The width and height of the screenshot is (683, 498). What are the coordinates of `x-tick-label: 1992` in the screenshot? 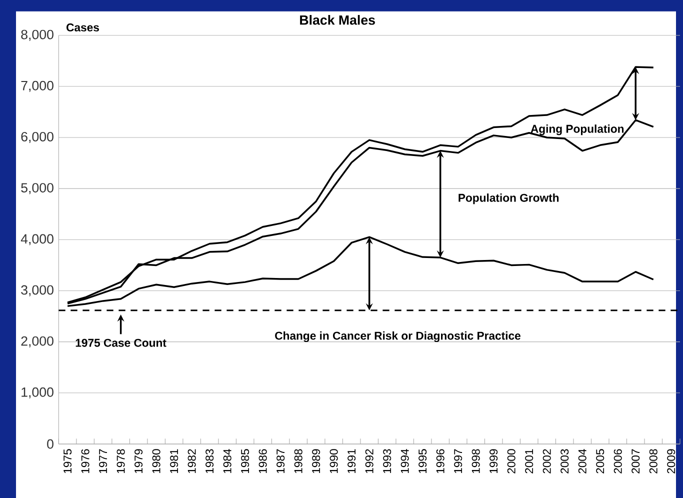 It's located at (369, 461).